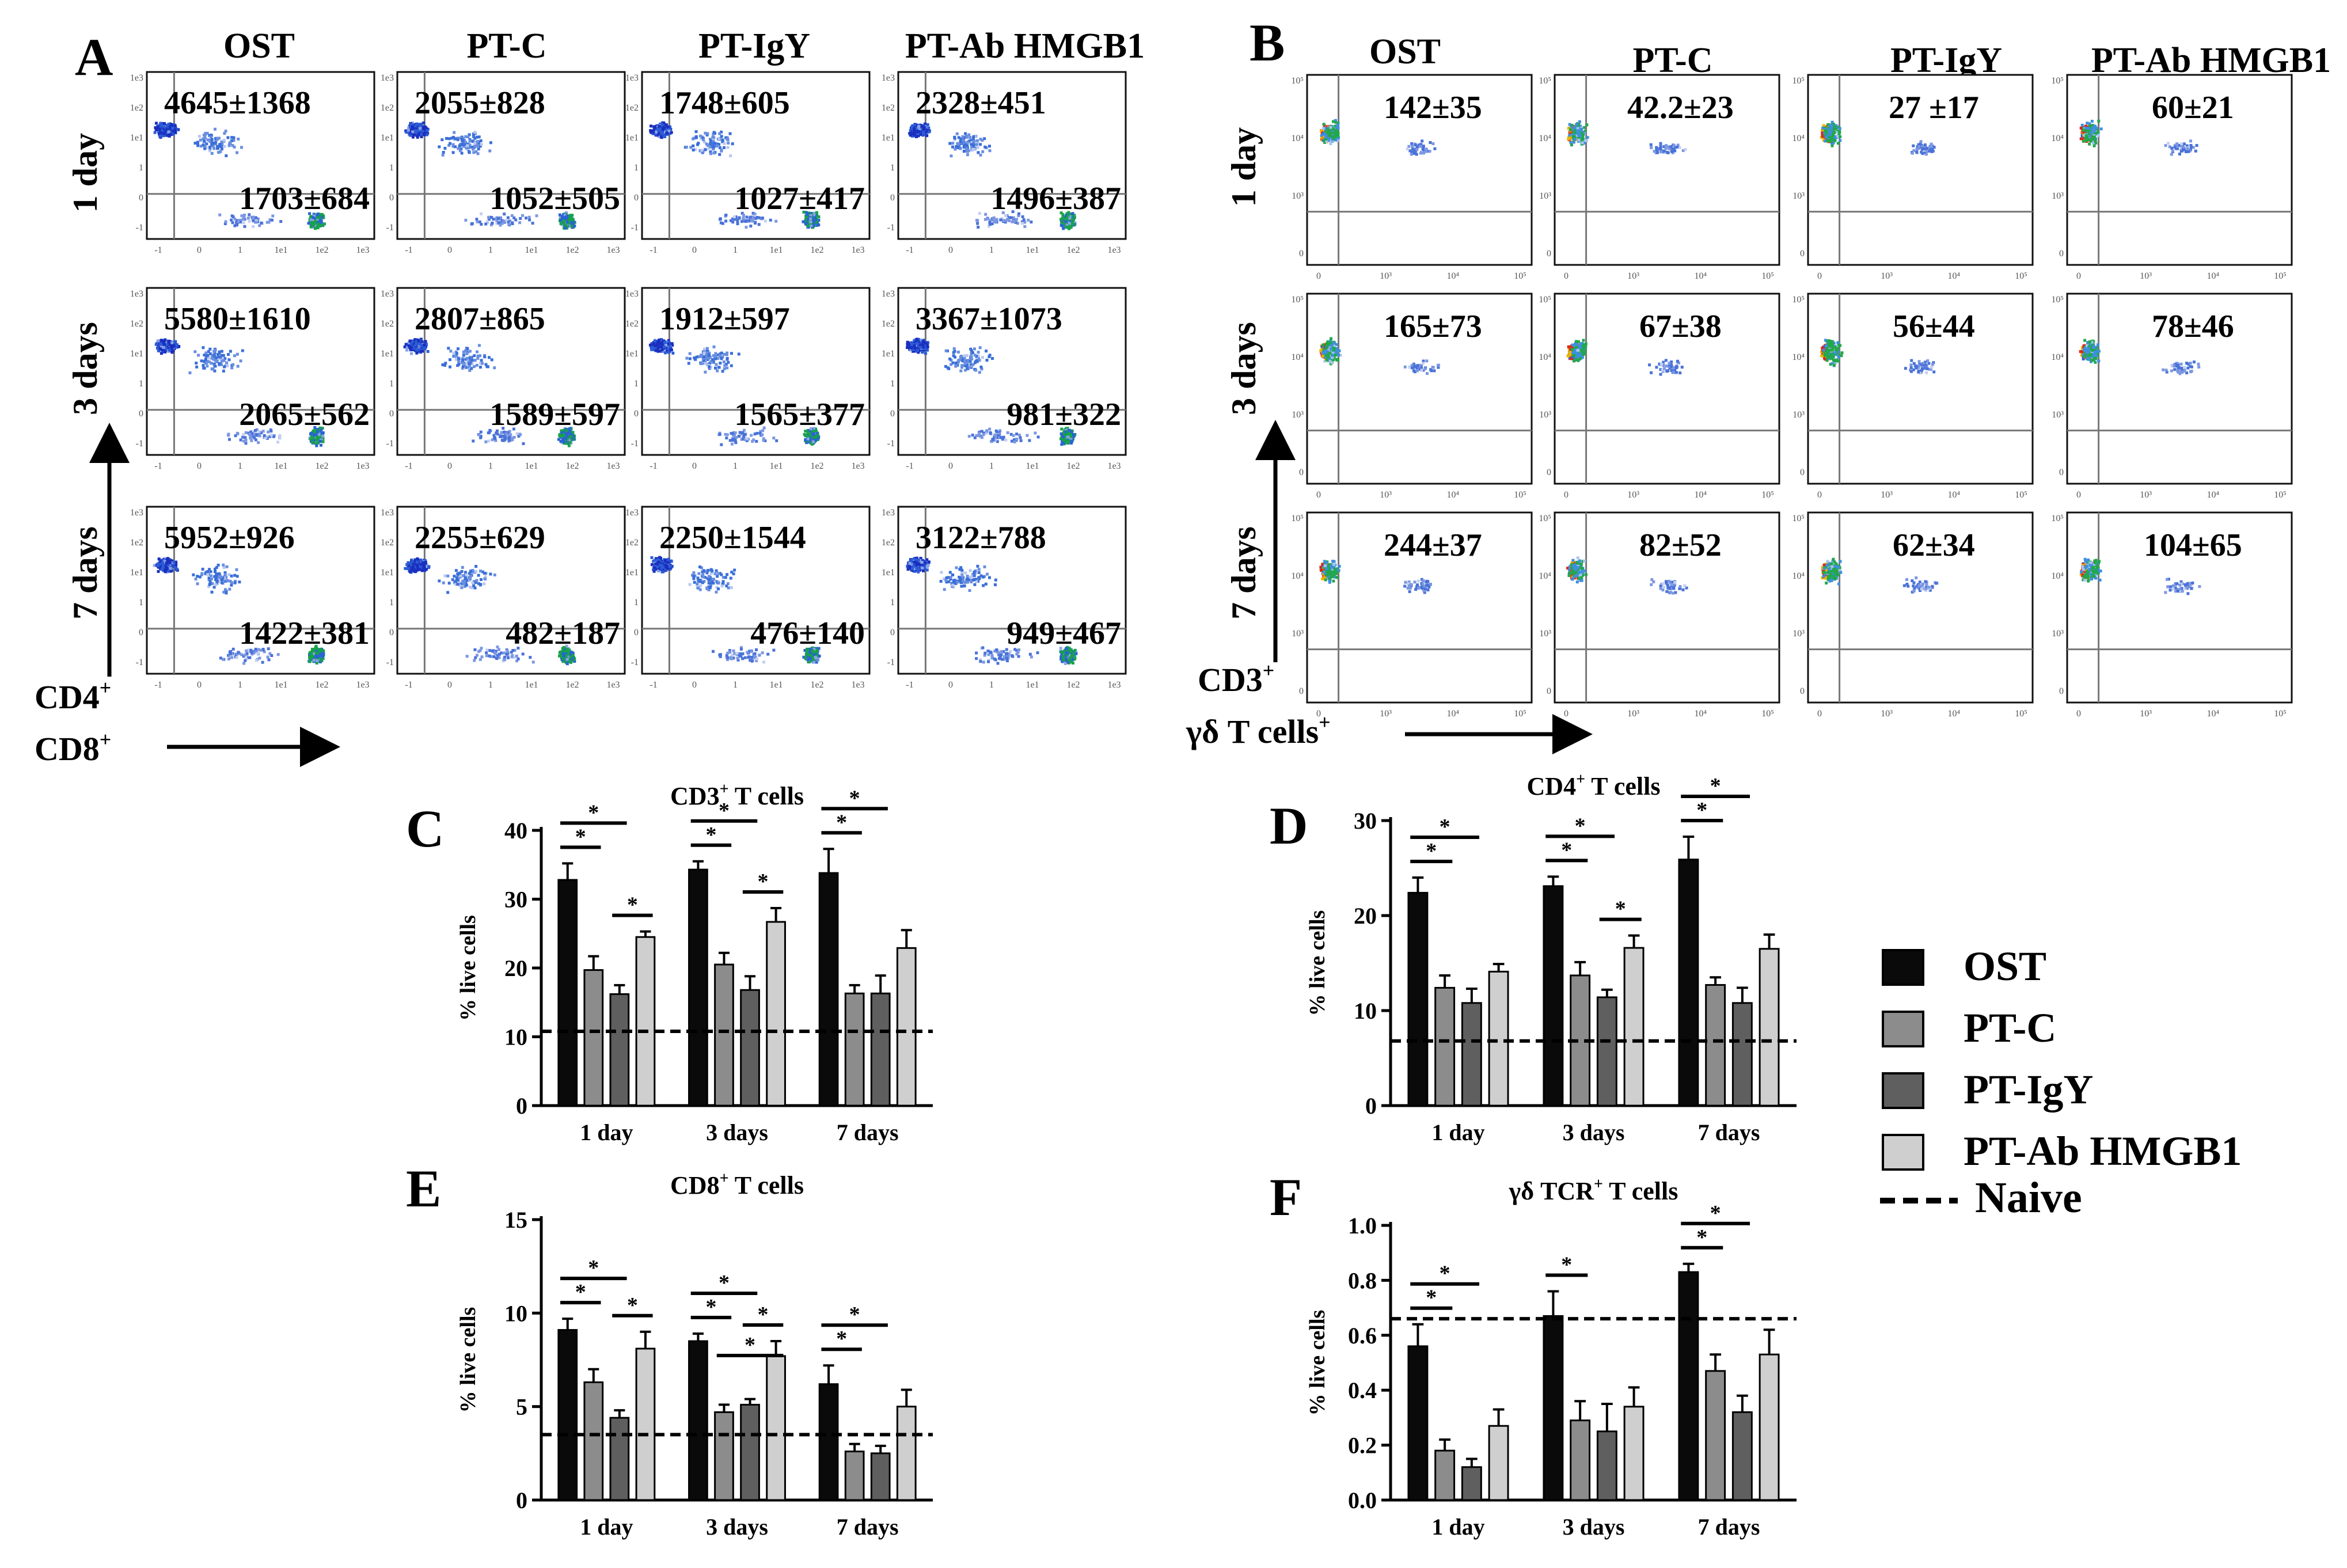  What do you see at coordinates (816, 466) in the screenshot?
I see `axis-tick-label: 1e2` at bounding box center [816, 466].